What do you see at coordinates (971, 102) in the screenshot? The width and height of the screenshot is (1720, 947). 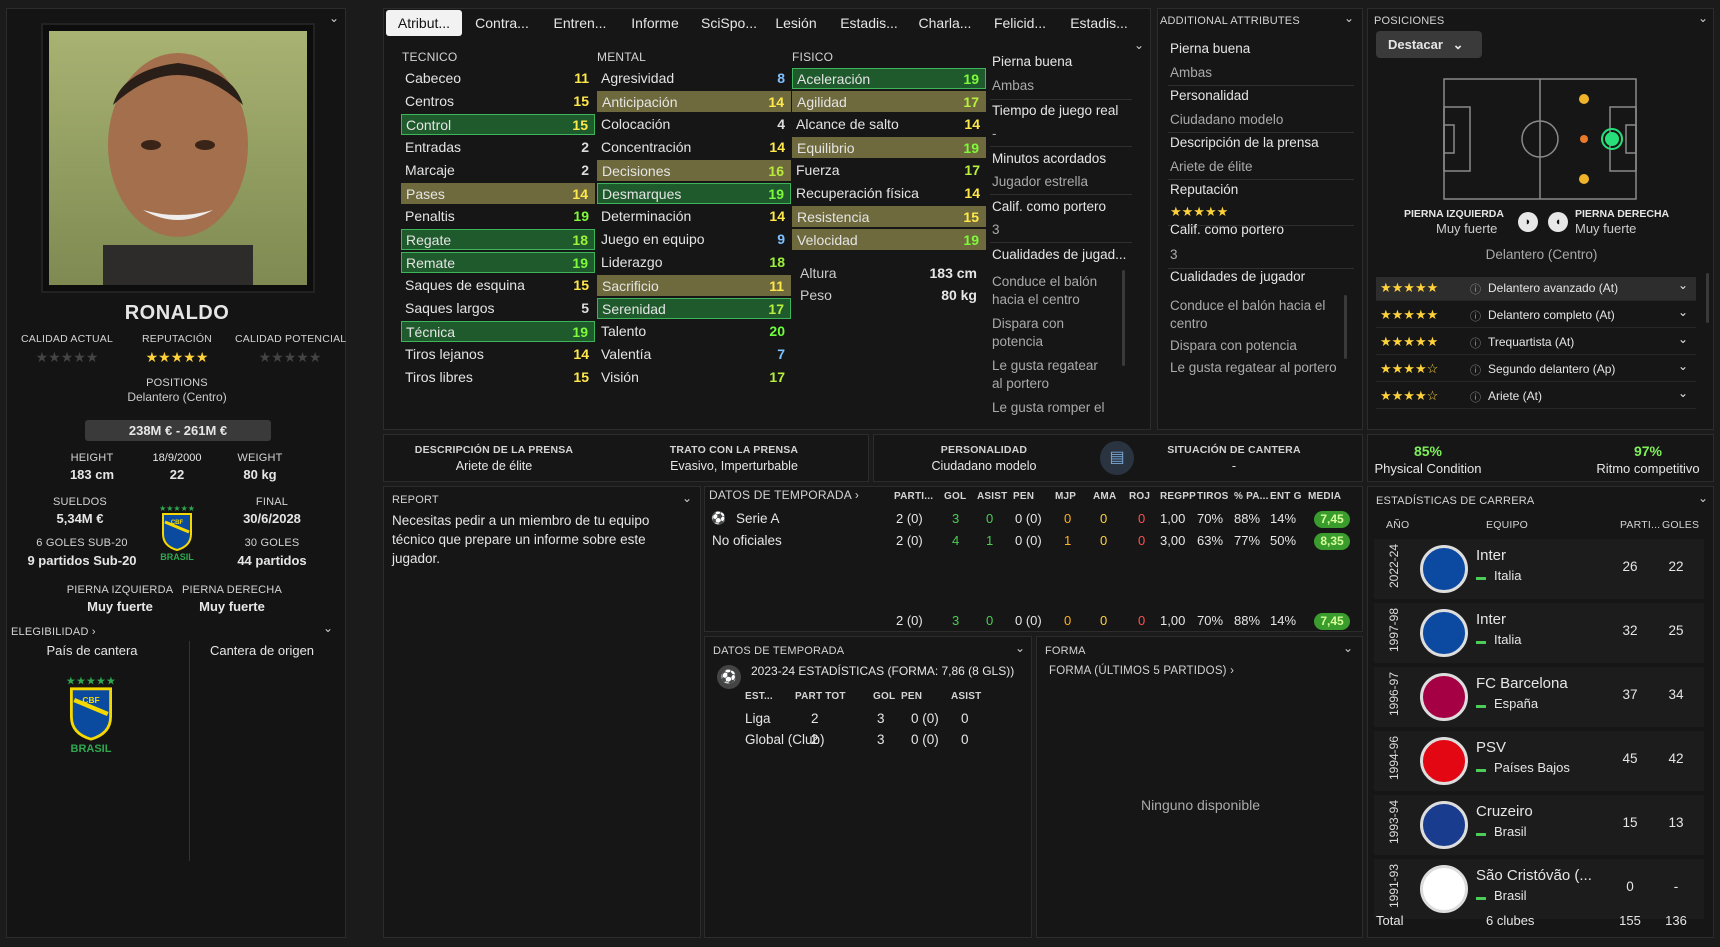 I see `attribute-value: 17` at bounding box center [971, 102].